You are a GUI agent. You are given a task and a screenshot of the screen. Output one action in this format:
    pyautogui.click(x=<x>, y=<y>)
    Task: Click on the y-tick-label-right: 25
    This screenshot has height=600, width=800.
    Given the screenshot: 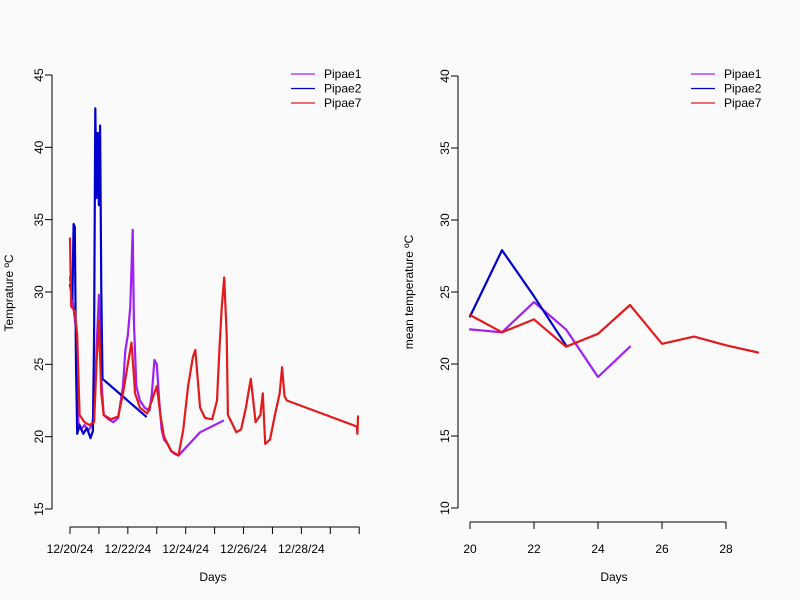 What is the action you would take?
    pyautogui.click(x=445, y=292)
    